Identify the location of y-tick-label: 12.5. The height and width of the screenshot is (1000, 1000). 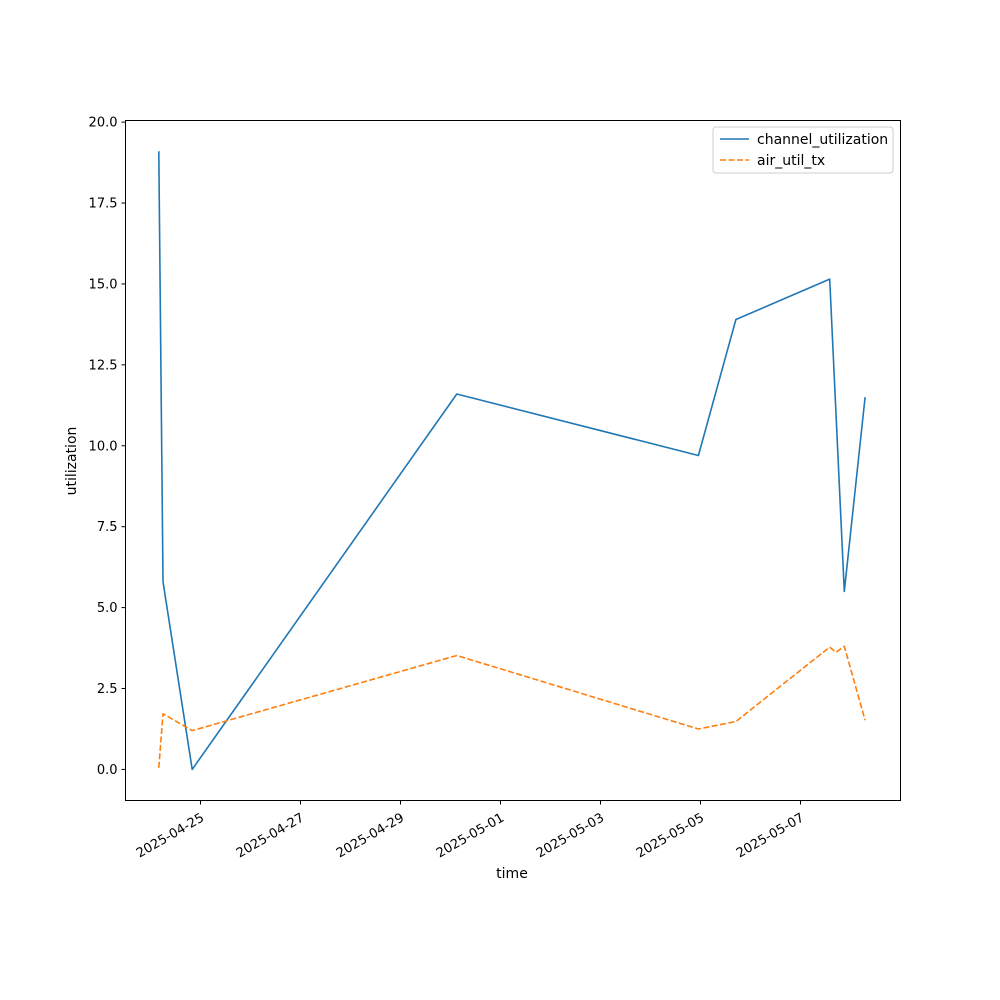
(103, 365).